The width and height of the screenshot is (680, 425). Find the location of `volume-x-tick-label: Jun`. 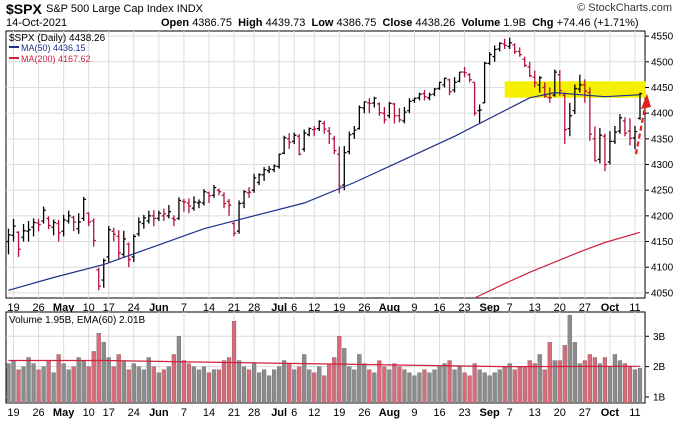

volume-x-tick-label: Jun is located at coordinates (159, 413).